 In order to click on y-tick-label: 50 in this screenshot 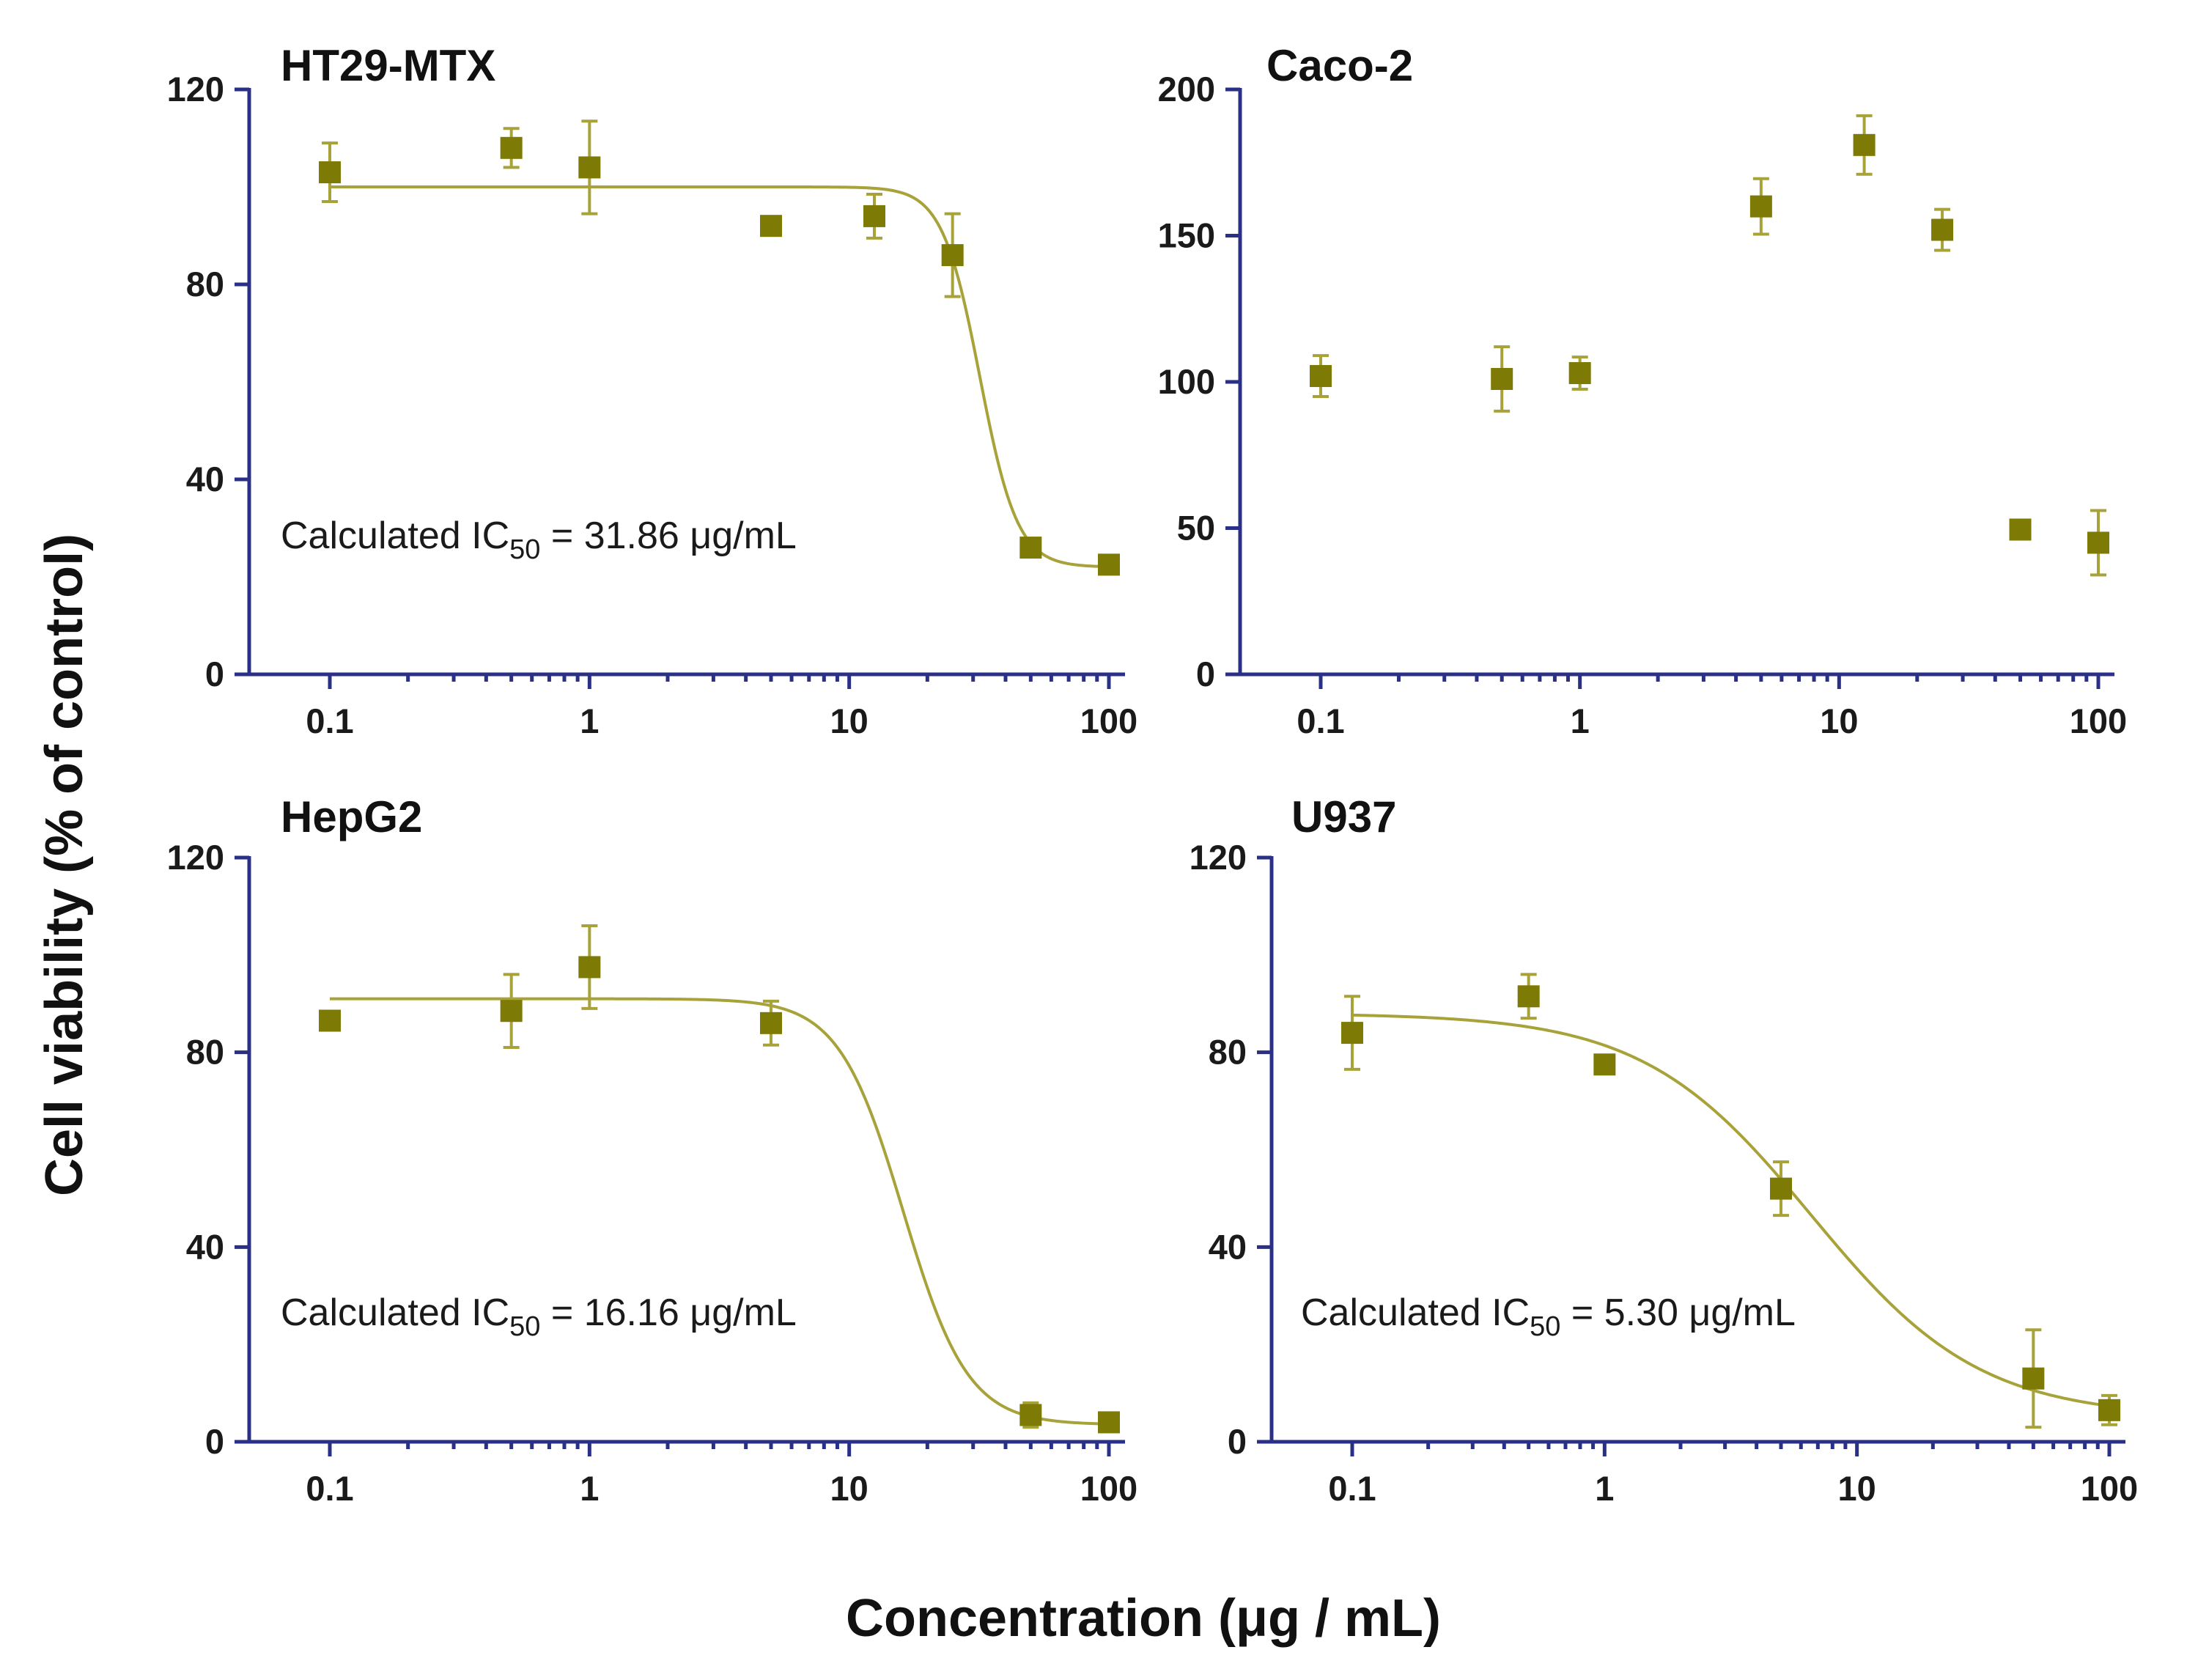, I will do `click(1196, 528)`.